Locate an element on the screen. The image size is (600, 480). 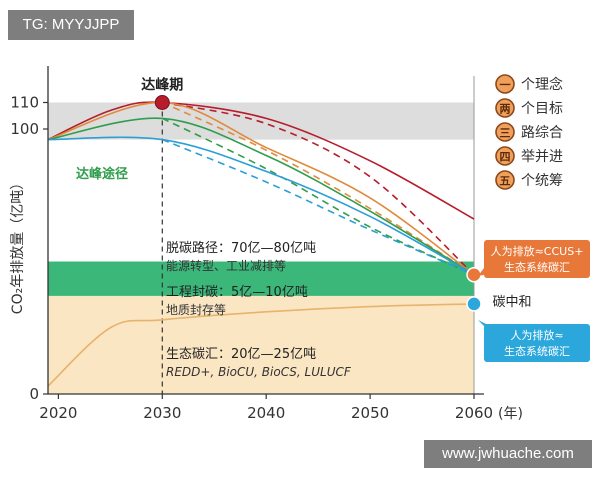
y-axis-title: CO₂年排放量（亿吨） is located at coordinates (18, 245).